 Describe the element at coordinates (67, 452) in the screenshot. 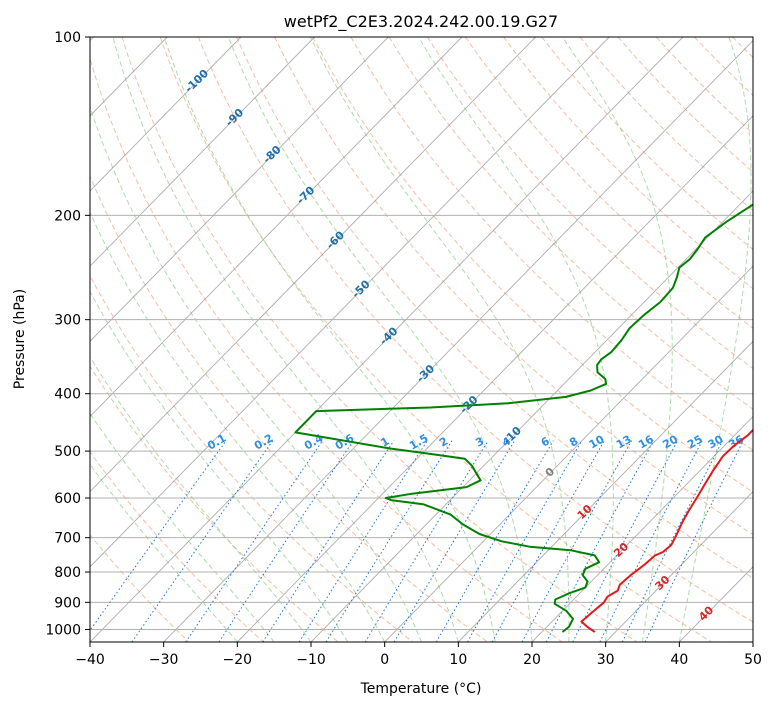

I see `y-tick-label: 500` at that location.